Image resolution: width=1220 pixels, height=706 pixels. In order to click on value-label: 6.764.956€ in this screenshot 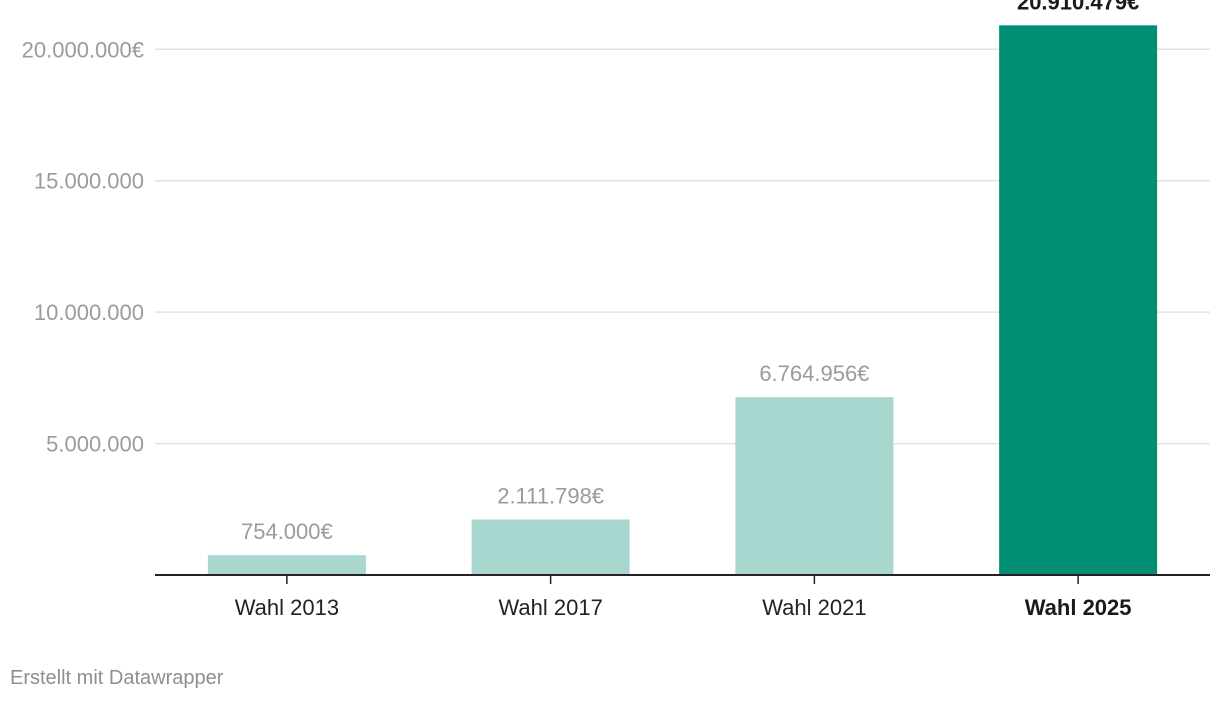, I will do `click(814, 373)`.